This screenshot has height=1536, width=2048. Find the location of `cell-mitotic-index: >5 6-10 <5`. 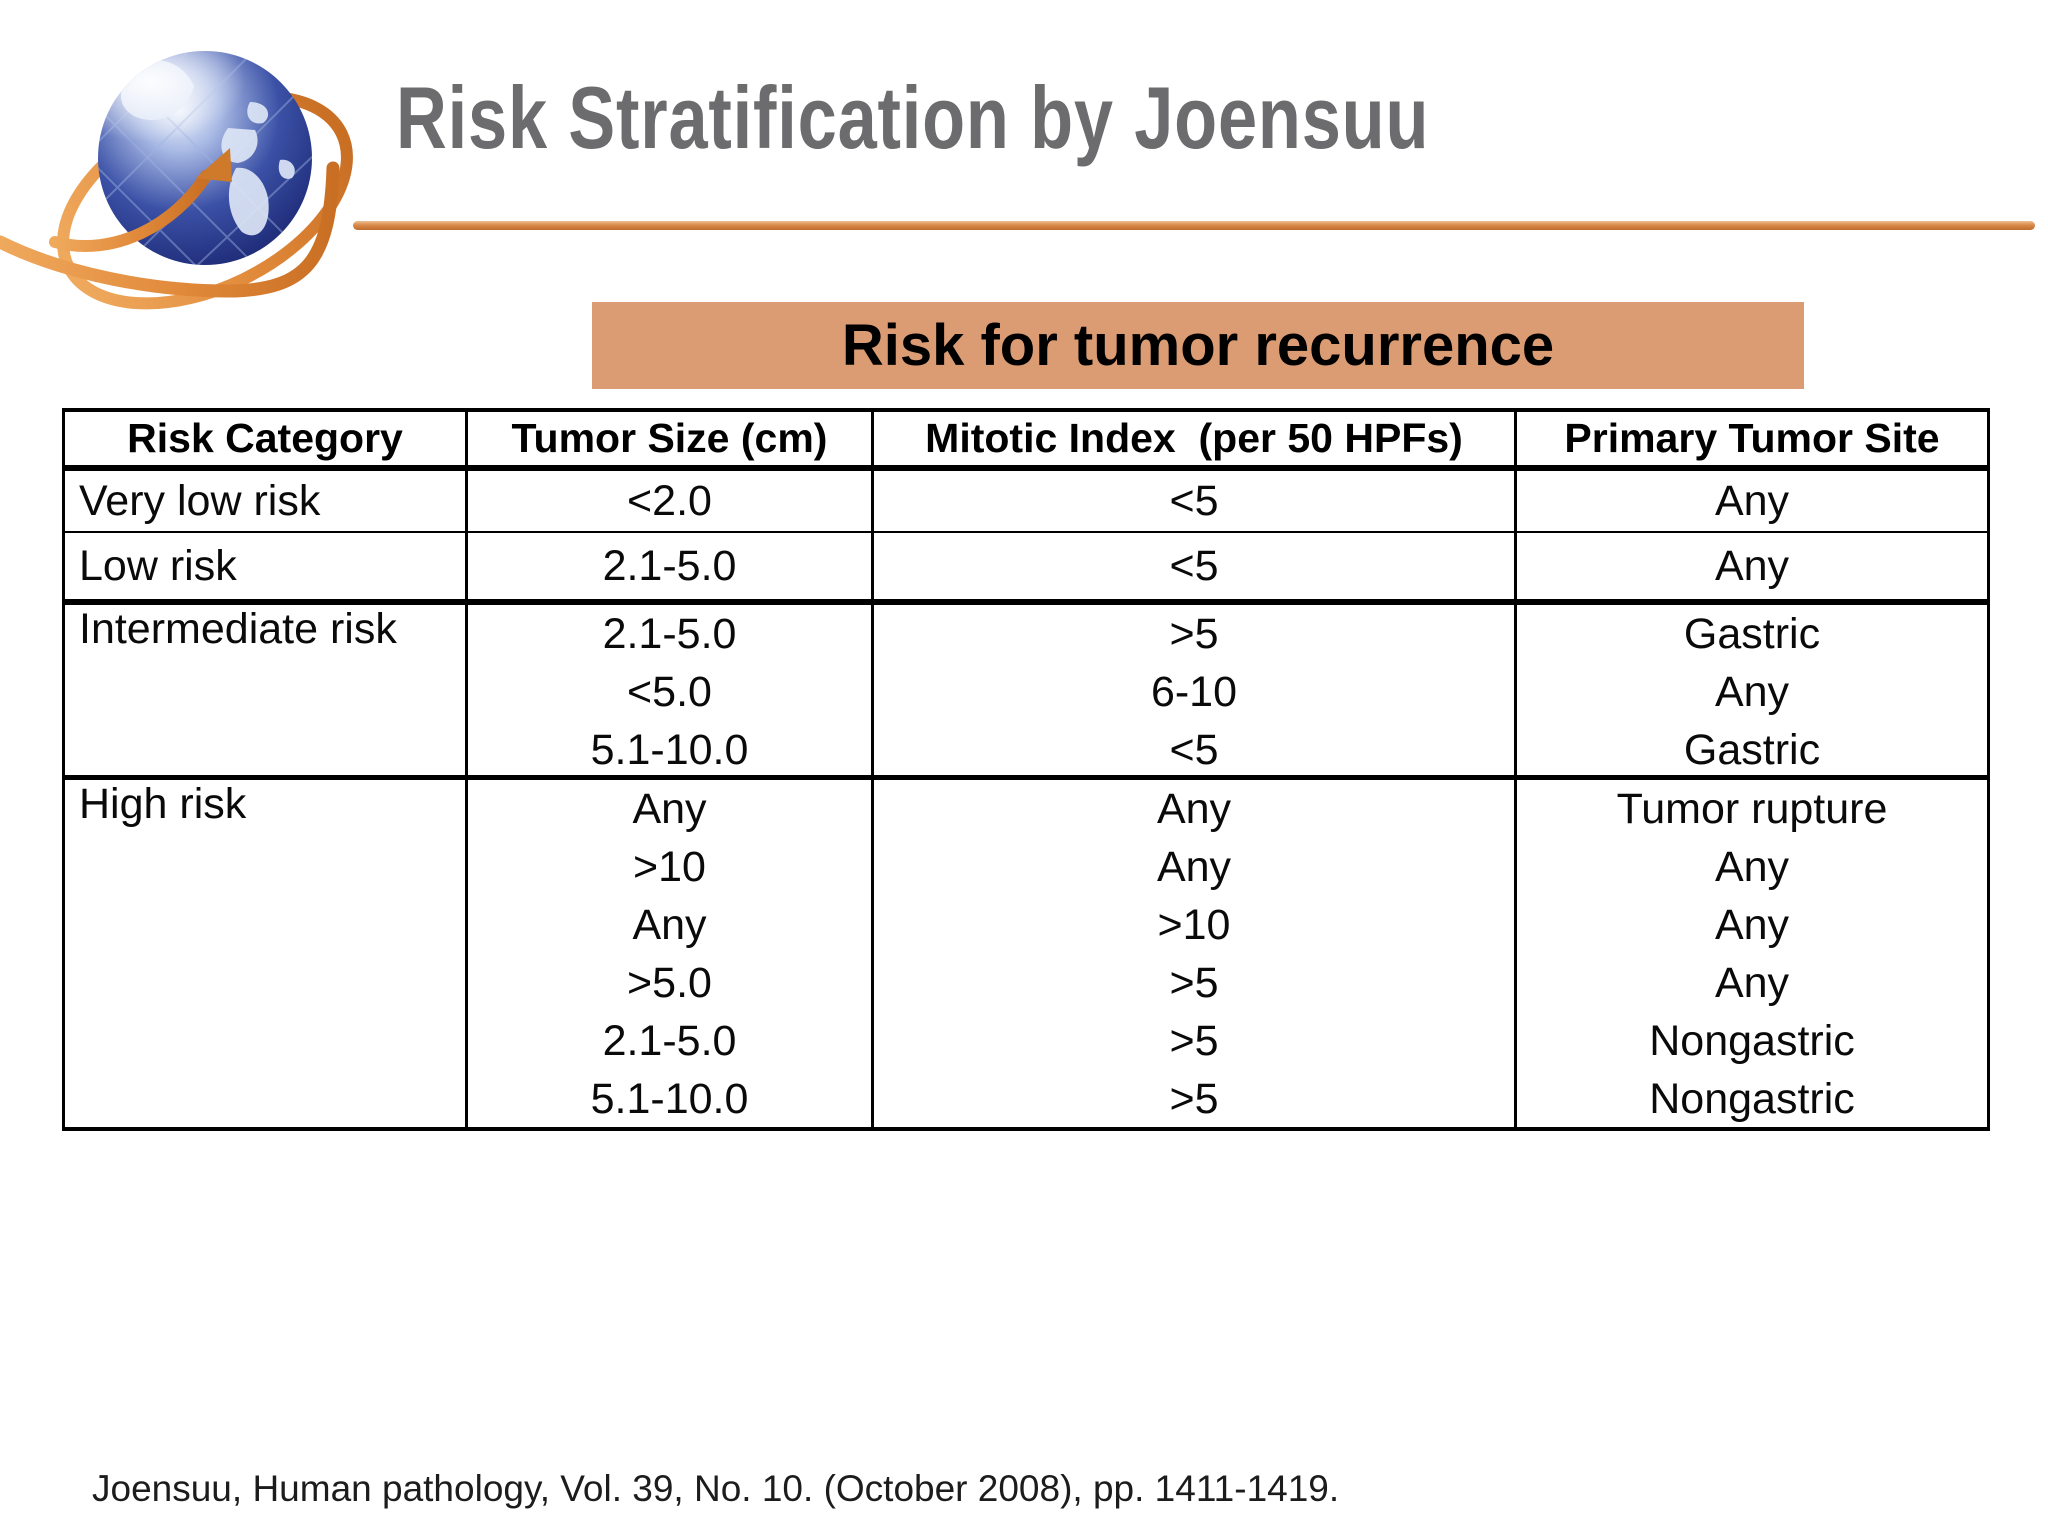

cell-mitotic-index: >5 6-10 <5 is located at coordinates (1192, 692).